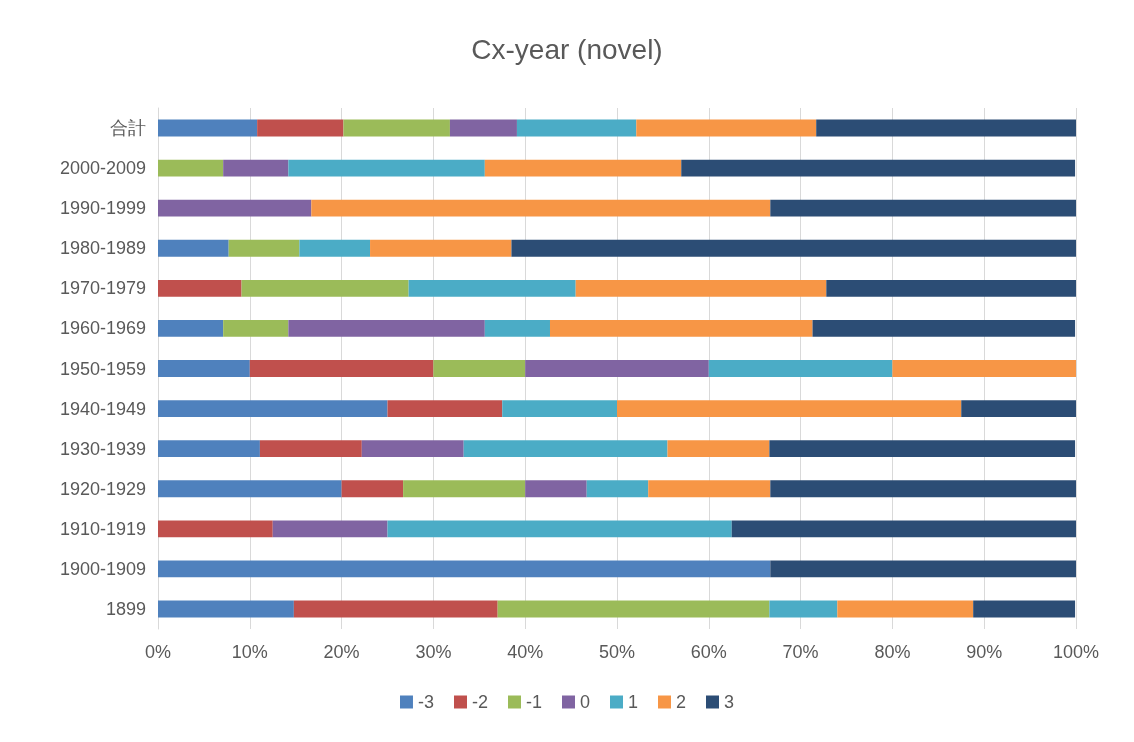  What do you see at coordinates (533, 702) in the screenshot?
I see `legend-label: -1` at bounding box center [533, 702].